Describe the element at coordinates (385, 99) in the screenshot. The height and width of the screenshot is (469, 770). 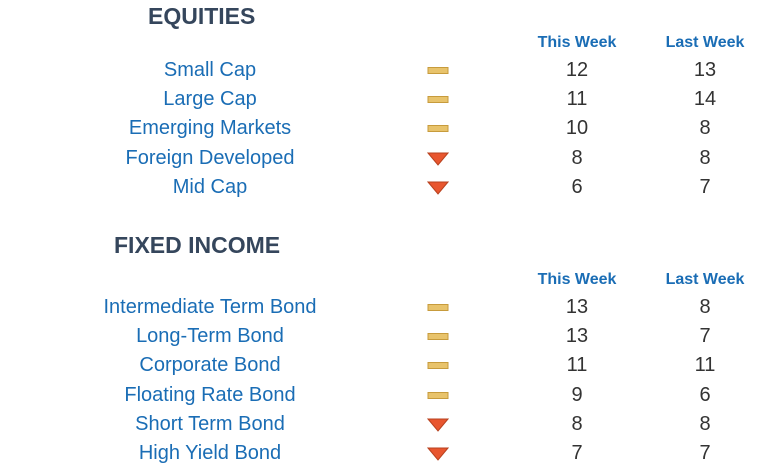
I see `table-row: Large Cap 11 14` at that location.